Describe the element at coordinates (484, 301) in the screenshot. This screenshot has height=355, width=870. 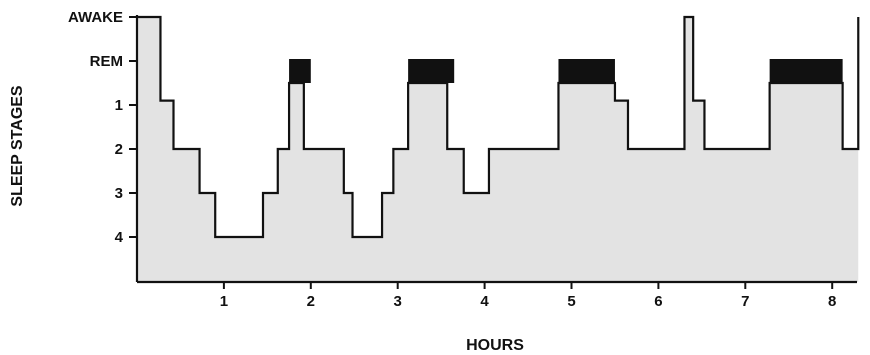
I see `x-tick-label-4: 4` at that location.